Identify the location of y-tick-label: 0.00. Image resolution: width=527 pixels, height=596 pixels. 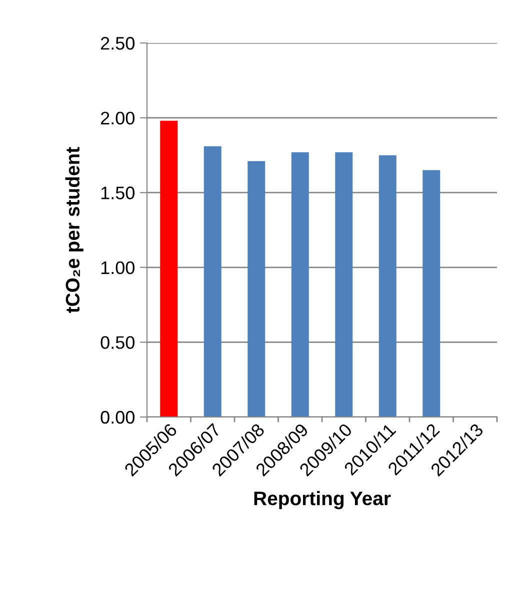
(117, 417).